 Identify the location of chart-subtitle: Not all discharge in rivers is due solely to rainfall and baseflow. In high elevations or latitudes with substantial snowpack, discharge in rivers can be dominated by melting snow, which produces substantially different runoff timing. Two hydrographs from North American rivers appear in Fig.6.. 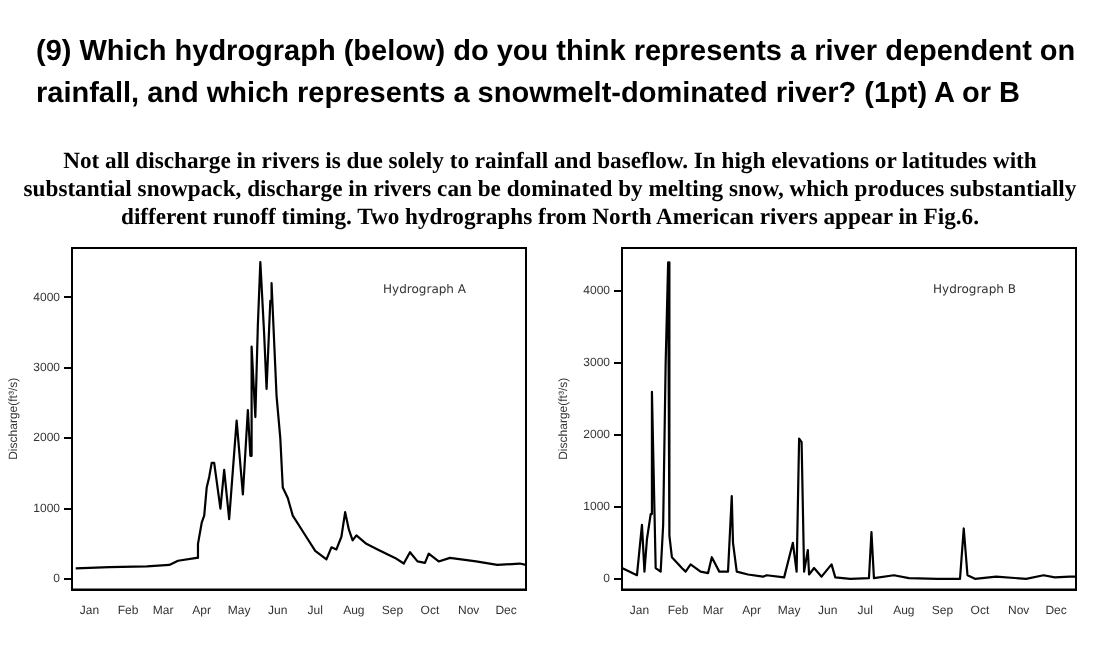
(550, 190).